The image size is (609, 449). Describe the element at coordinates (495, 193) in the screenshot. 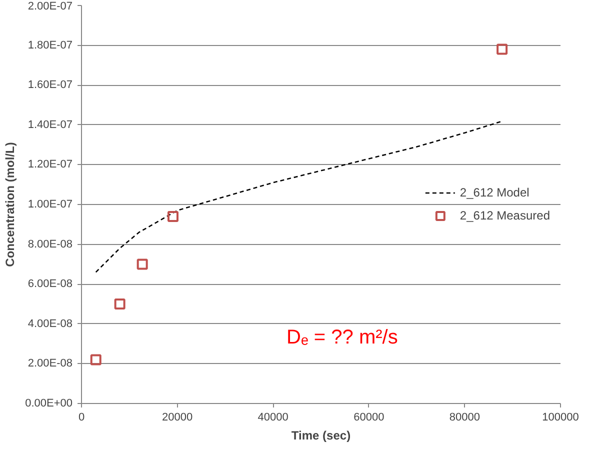

I see `legend-label: 2_612 Model` at that location.